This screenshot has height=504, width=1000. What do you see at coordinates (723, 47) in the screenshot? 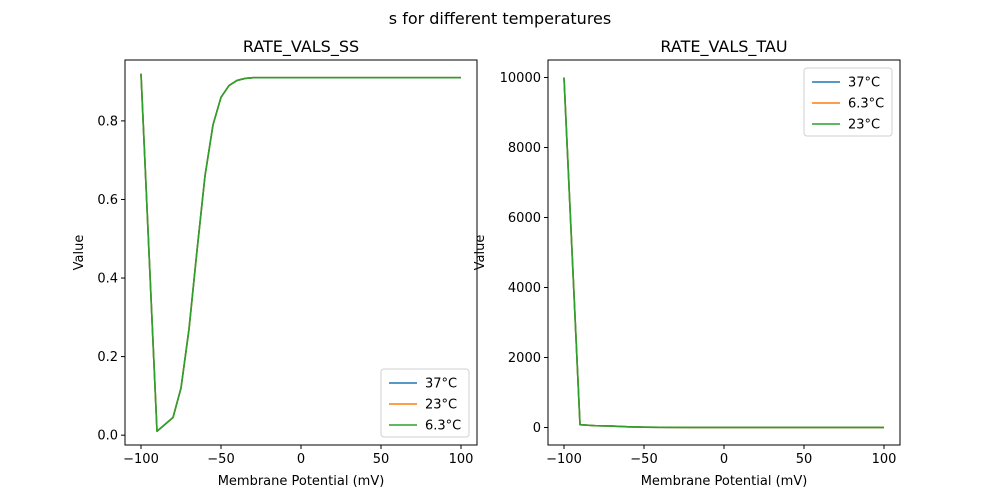
I see `subplot-title: RATE_VALS_TAU` at bounding box center [723, 47].